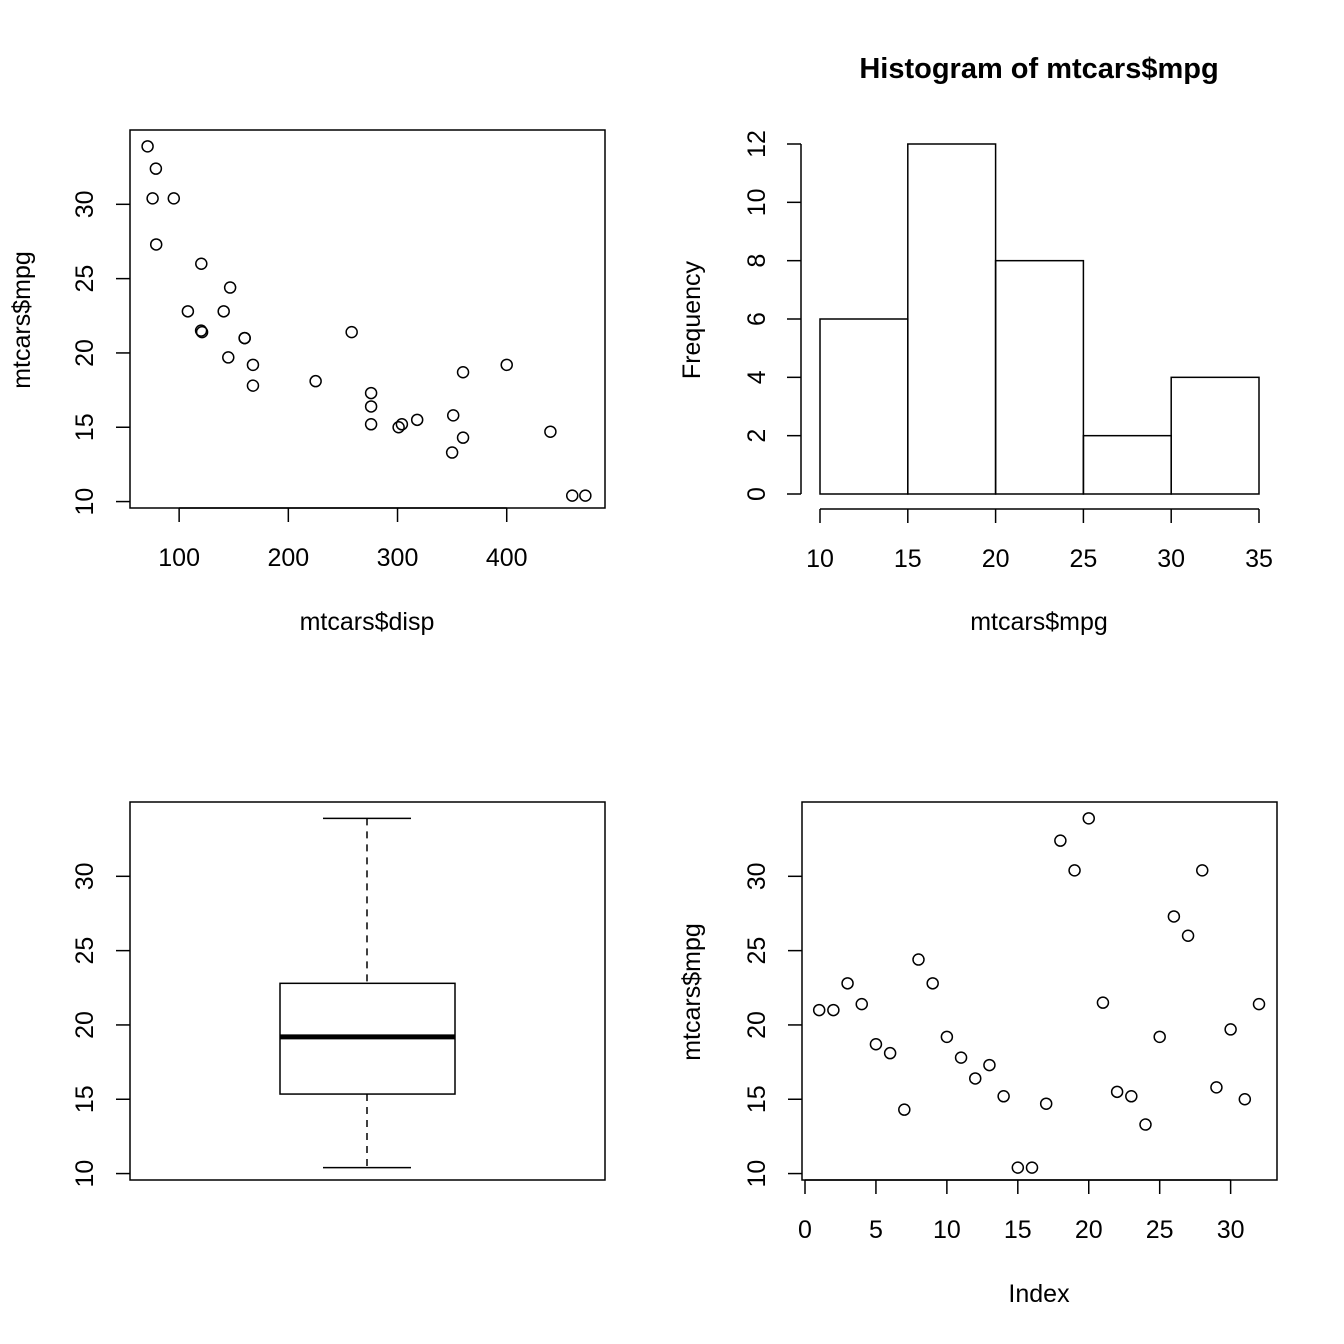  I want to click on x-axis-title: mtcars$mpg, so click(1039, 622).